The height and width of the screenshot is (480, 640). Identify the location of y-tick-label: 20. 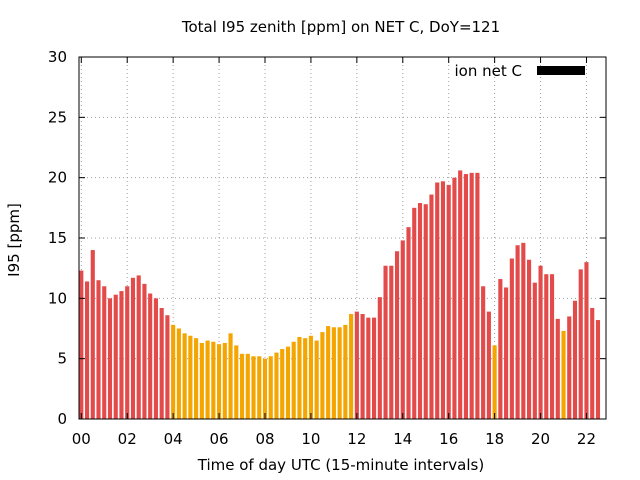
(57, 178).